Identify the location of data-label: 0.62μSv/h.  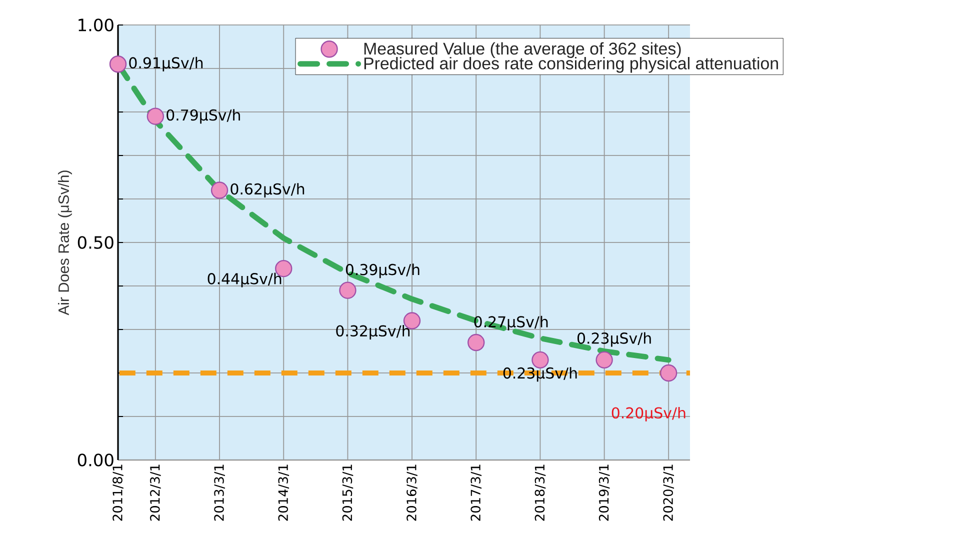
(267, 190).